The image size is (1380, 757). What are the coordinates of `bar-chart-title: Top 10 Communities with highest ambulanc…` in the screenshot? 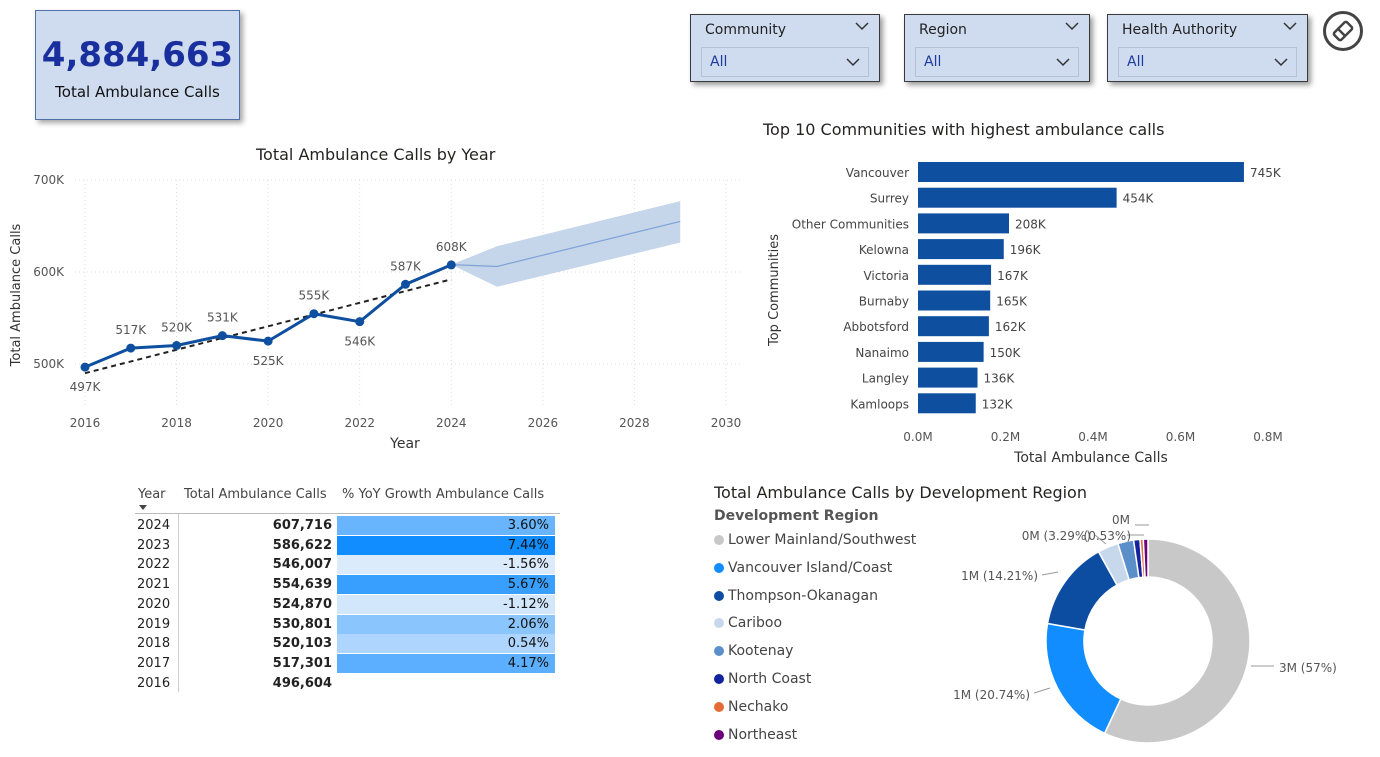 It's located at (964, 129).